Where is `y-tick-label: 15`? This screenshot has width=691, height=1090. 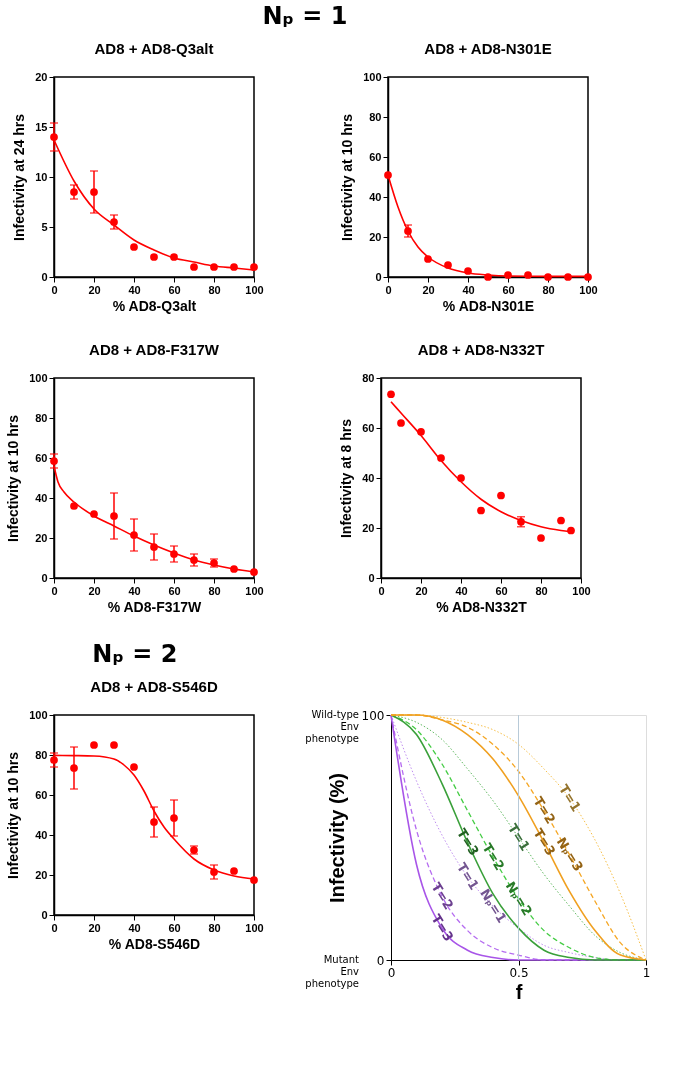 y-tick-label: 15 is located at coordinates (41, 126).